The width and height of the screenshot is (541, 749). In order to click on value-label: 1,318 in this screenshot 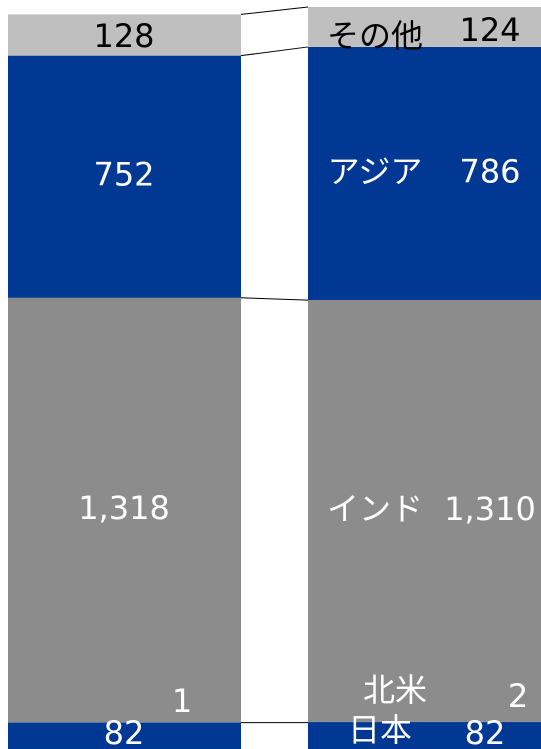, I will do `click(124, 508)`.